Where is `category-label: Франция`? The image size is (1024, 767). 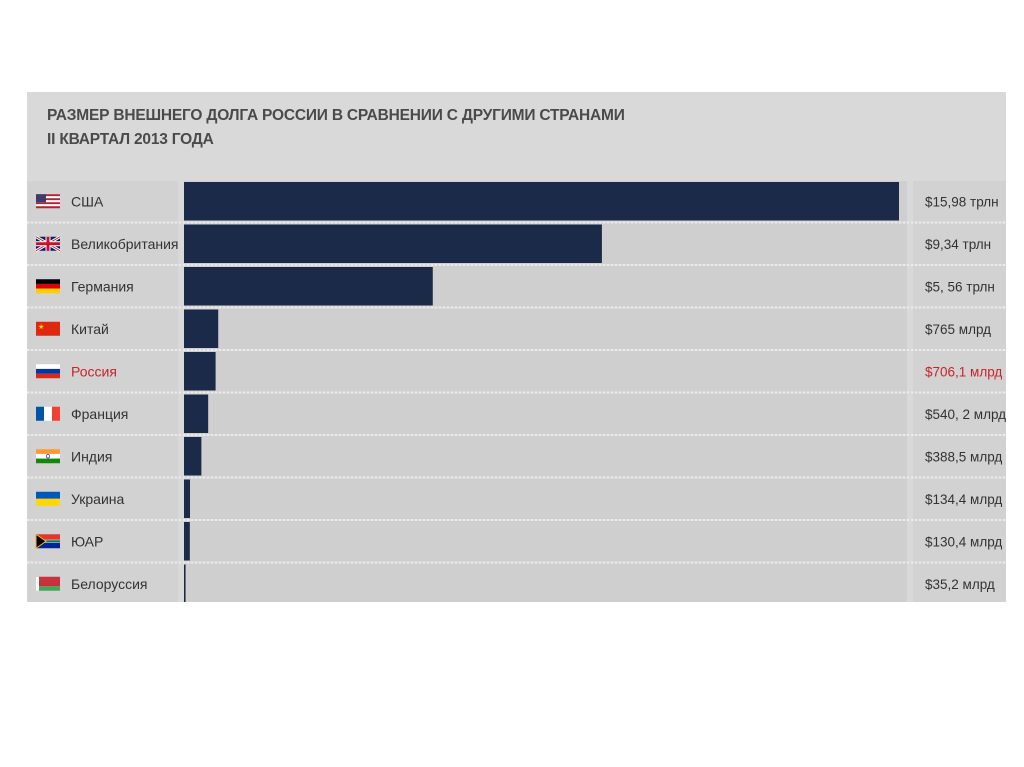
category-label: Франция is located at coordinates (99, 414).